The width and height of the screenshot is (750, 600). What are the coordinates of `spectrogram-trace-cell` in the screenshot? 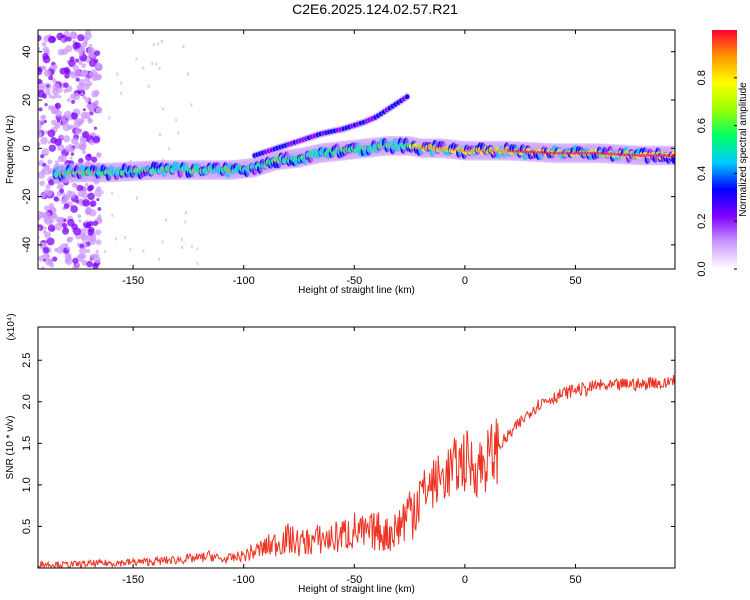 It's located at (673, 155).